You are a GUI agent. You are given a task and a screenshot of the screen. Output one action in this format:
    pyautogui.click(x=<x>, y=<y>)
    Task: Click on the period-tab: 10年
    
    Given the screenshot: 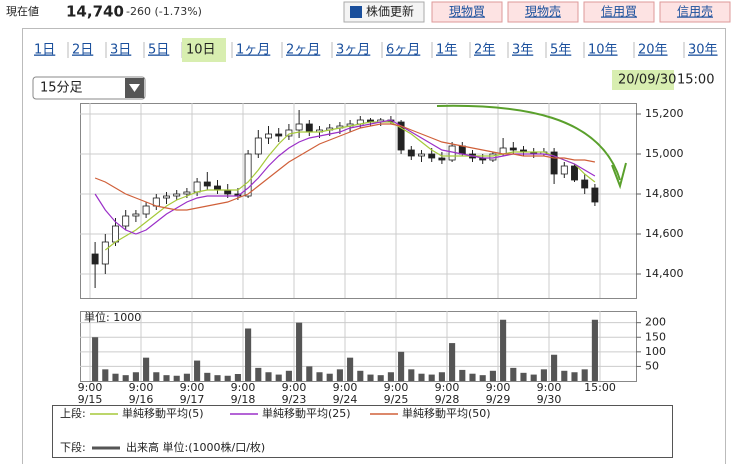 What is the action you would take?
    pyautogui.click(x=603, y=50)
    